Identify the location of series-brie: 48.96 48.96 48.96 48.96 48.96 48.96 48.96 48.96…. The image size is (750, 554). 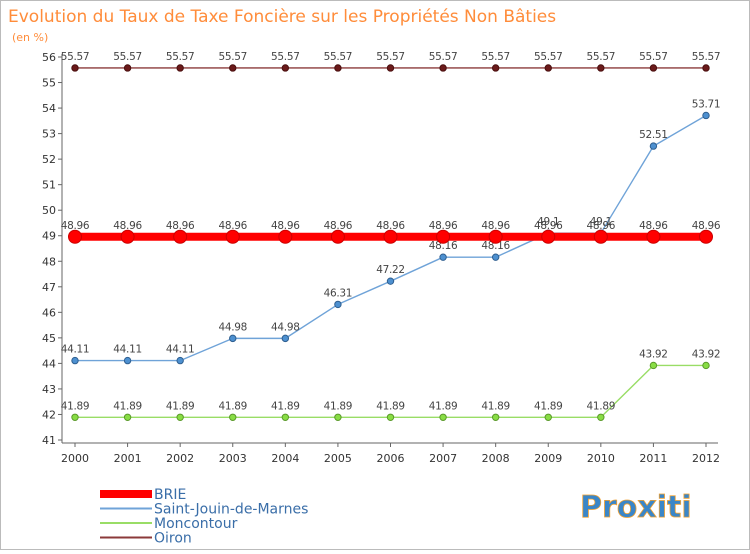
(391, 232).